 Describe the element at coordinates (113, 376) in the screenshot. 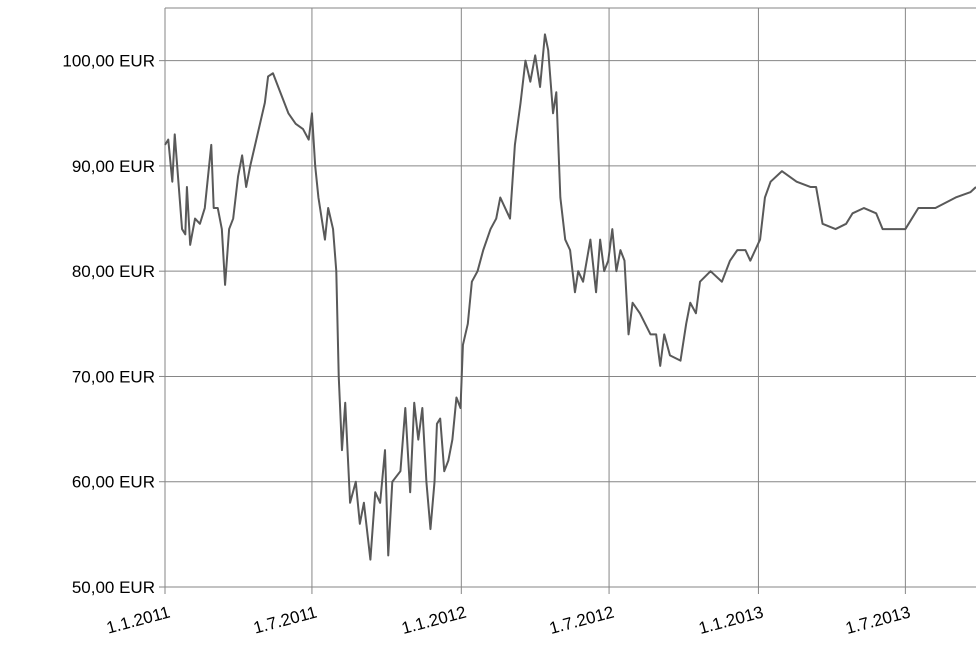

I see `y-tick-label: 70,00 EUR` at that location.